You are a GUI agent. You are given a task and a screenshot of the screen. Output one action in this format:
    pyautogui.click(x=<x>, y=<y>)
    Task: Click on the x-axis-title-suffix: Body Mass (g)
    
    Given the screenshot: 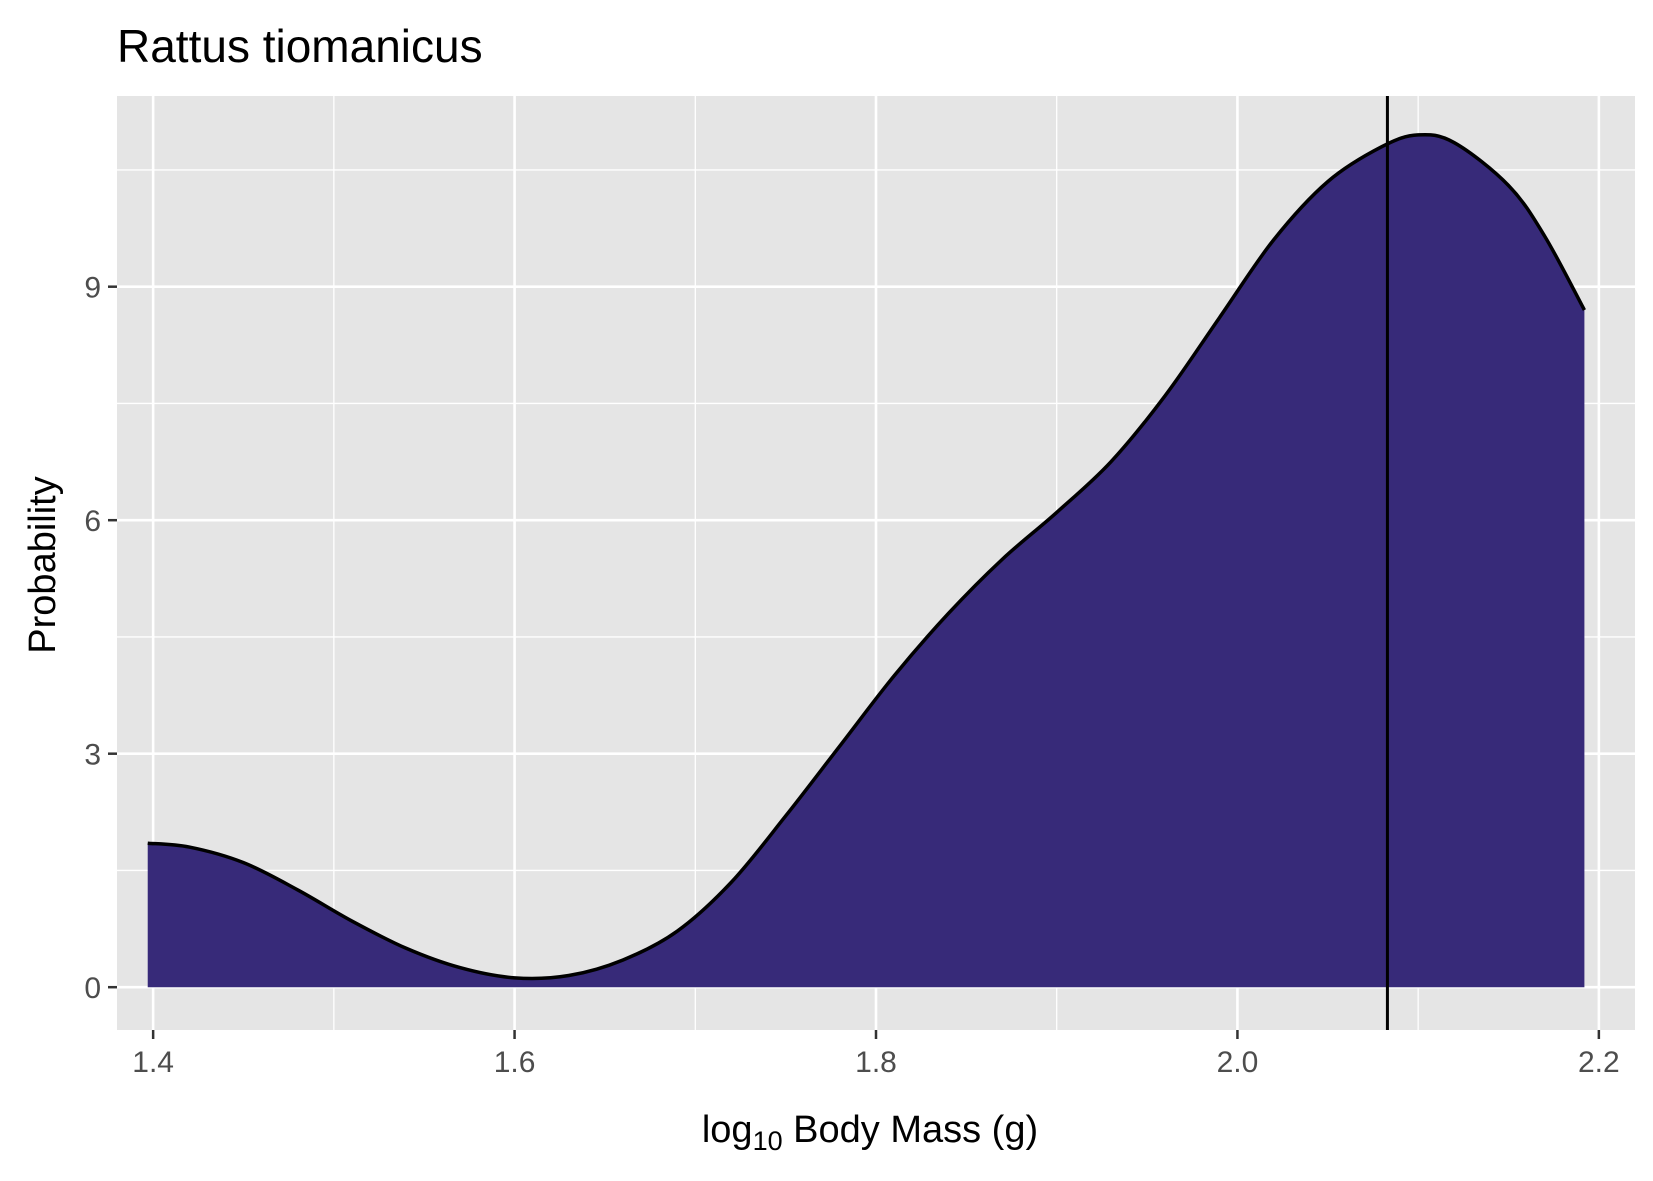 What is the action you would take?
    pyautogui.click(x=911, y=1130)
    